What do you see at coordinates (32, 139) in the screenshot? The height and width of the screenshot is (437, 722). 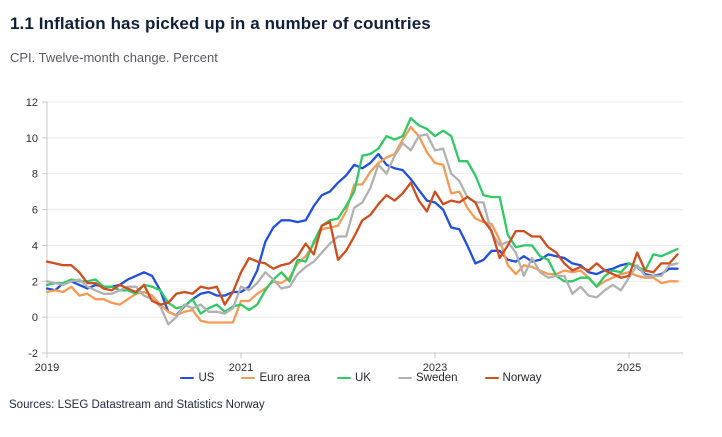 I see `y-tick-label: 10` at bounding box center [32, 139].